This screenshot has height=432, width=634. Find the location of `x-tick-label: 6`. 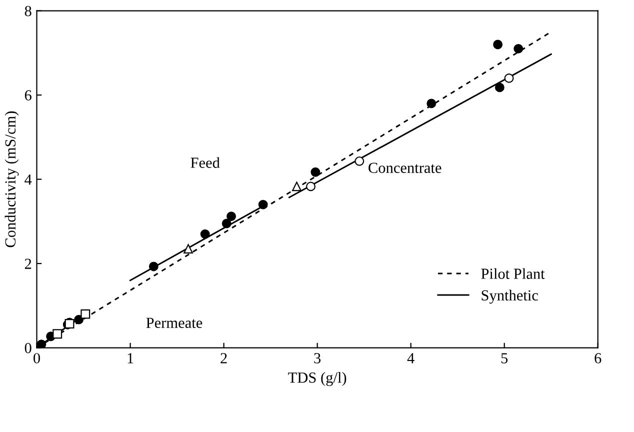

x-tick-label: 6 is located at coordinates (598, 358).